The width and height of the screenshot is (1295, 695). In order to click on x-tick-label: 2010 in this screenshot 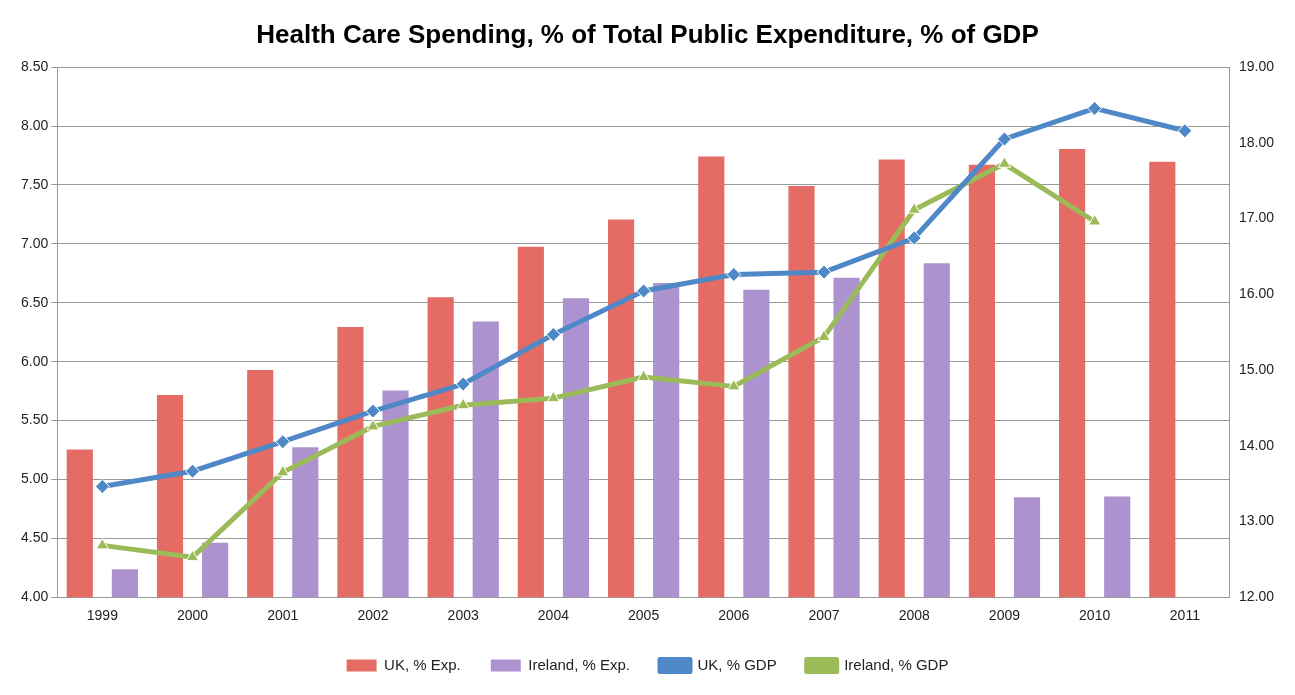, I will do `click(1095, 615)`.